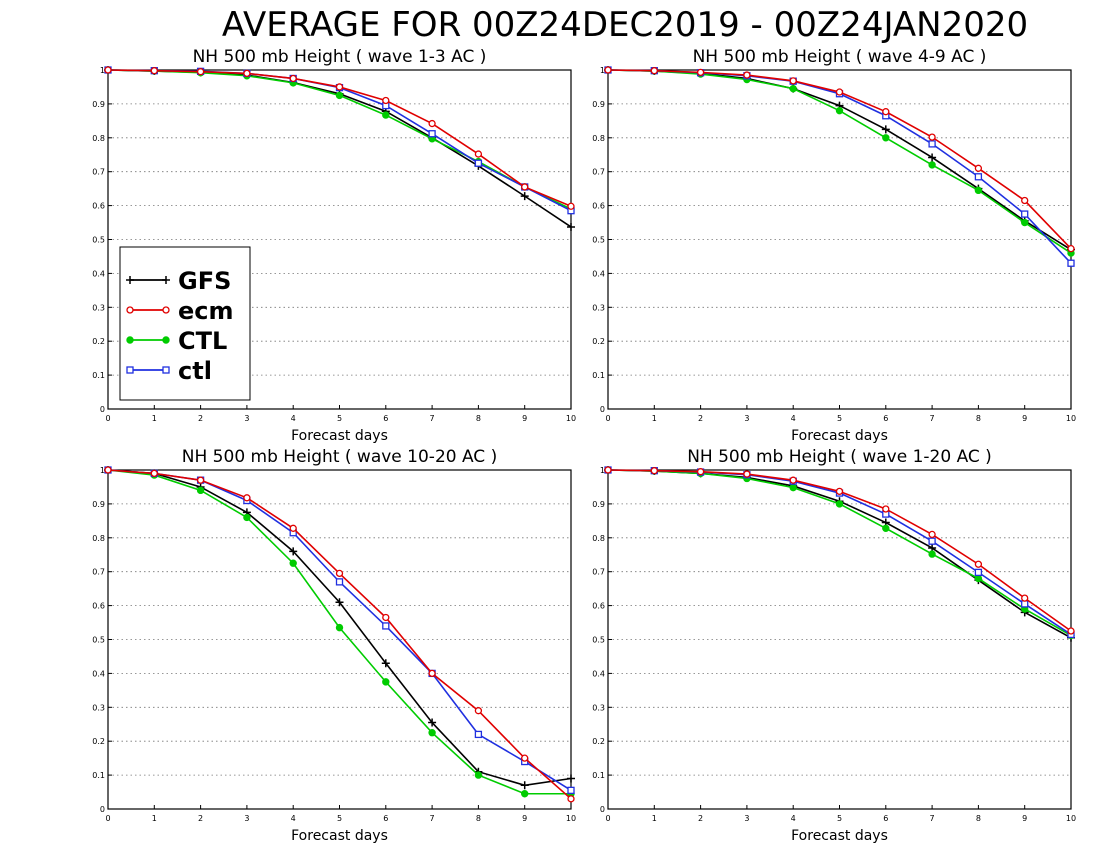 Image resolution: width=1100 pixels, height=850 pixels. I want to click on legend-box, so click(185, 323).